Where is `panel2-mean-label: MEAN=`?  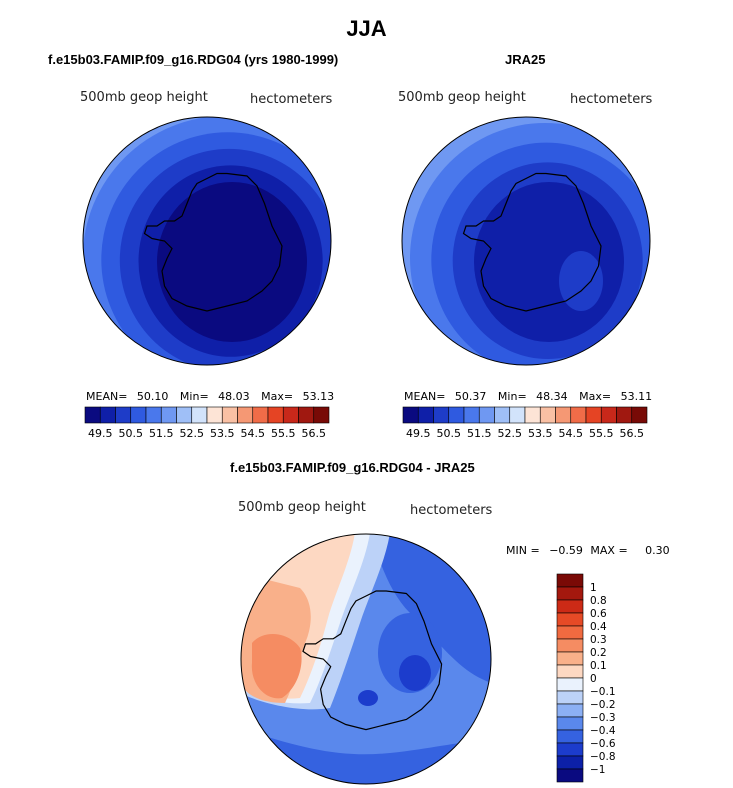
panel2-mean-label: MEAN= is located at coordinates (425, 396).